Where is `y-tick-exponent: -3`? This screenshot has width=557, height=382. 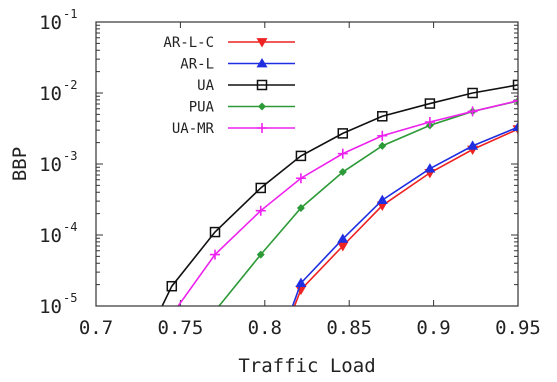
y-tick-exponent: -3 is located at coordinates (70, 156).